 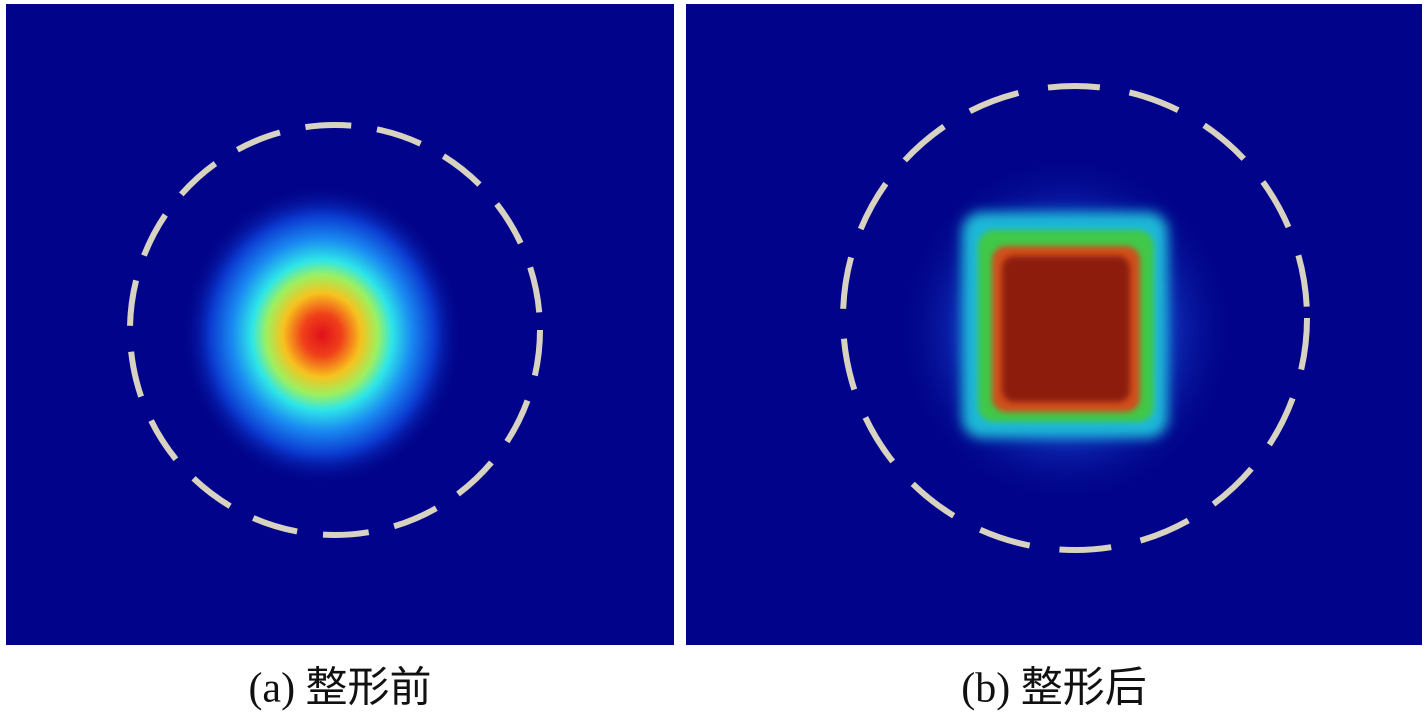 What do you see at coordinates (1066, 329) in the screenshot?
I see `beam-flat-top` at bounding box center [1066, 329].